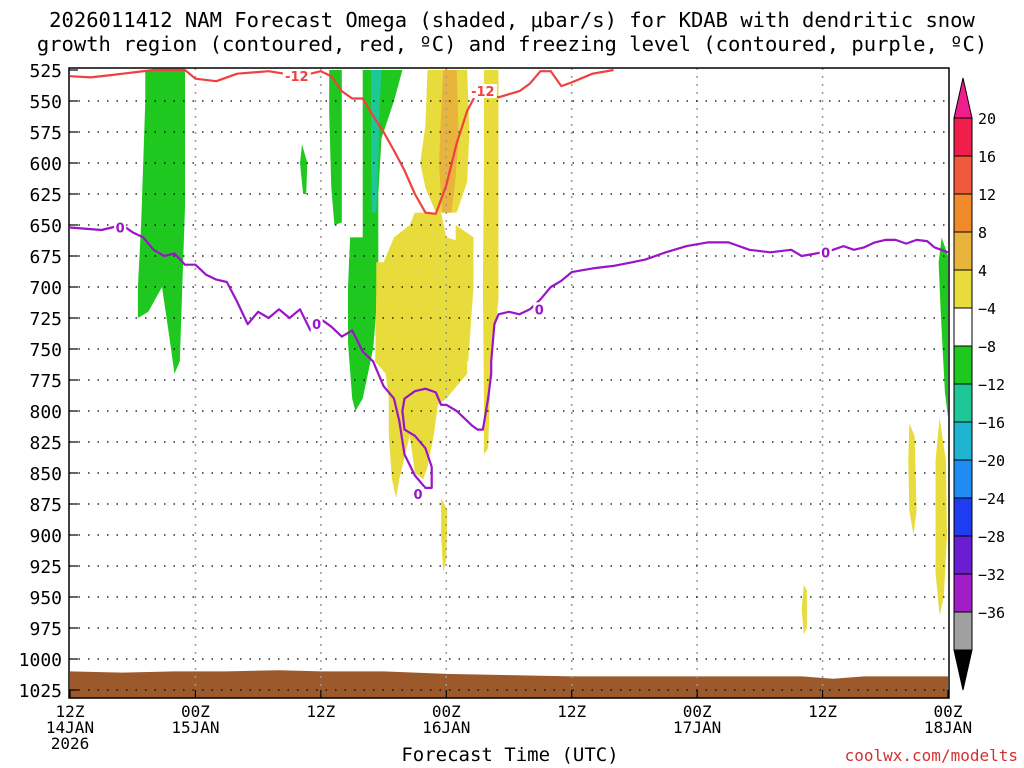 The height and width of the screenshot is (768, 1024). What do you see at coordinates (45, 474) in the screenshot?
I see `y-tick-label: 850` at bounding box center [45, 474].